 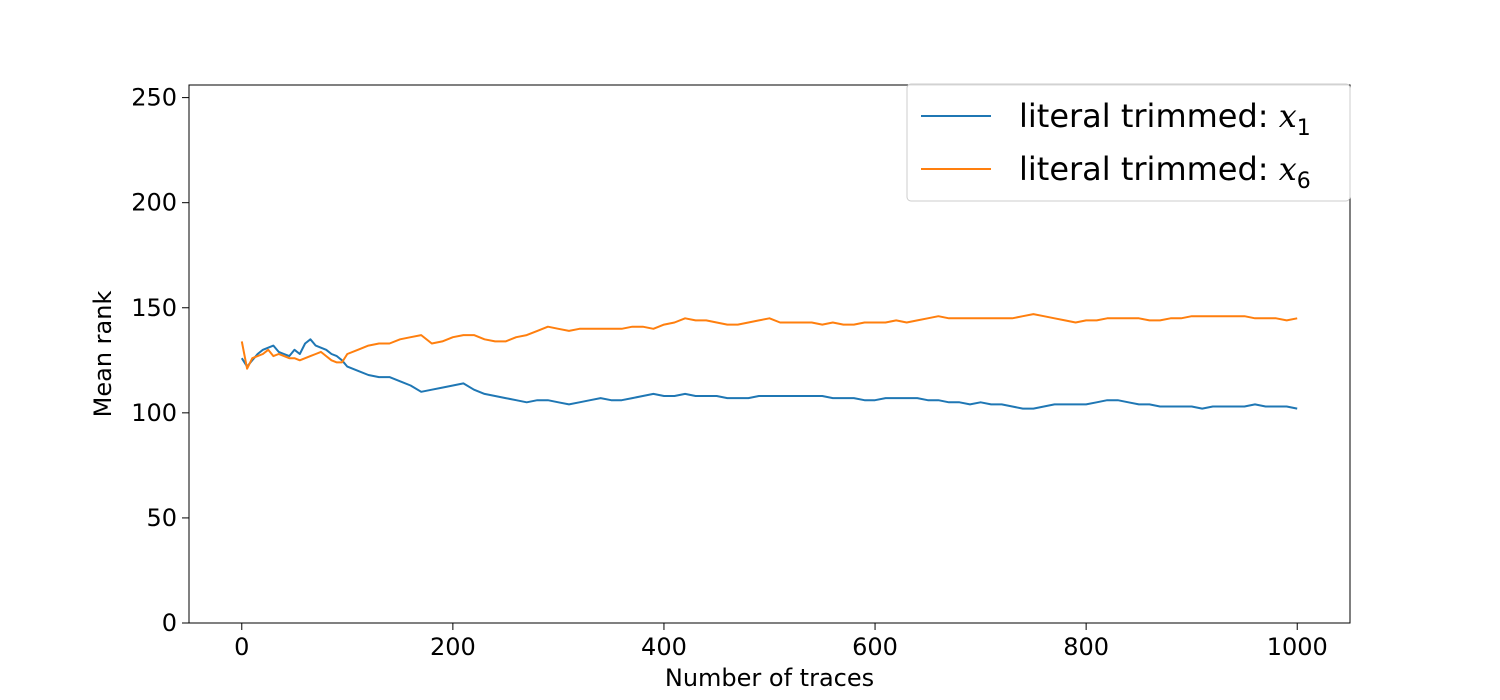 I want to click on y-tick-label: 150, so click(x=154, y=308).